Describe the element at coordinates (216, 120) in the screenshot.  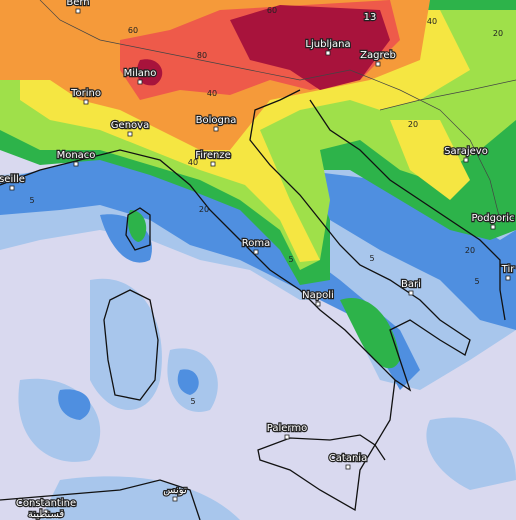
I see `city-label: Bologna` at that location.